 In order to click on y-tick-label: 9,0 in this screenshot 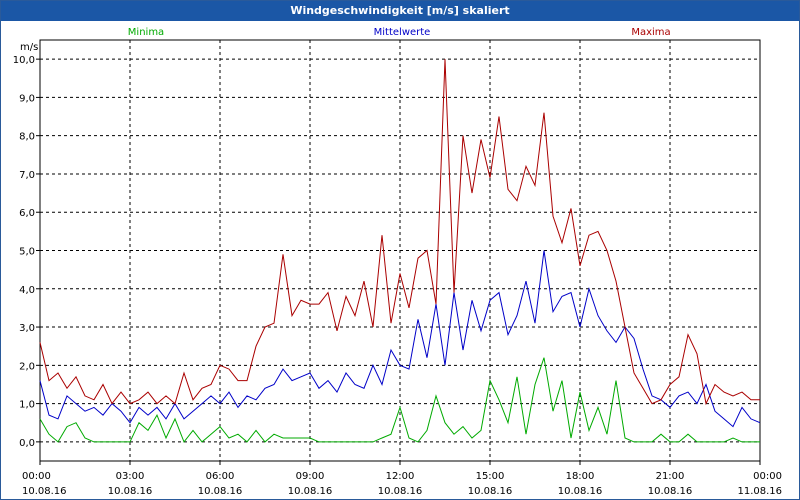, I will do `click(27, 98)`.